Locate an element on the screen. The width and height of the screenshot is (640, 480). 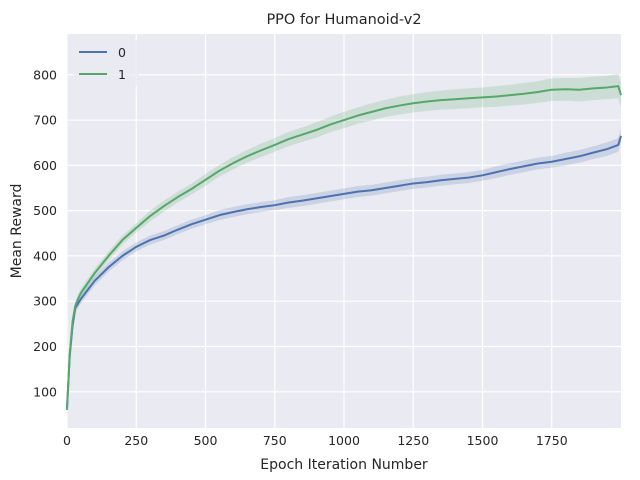
chart-title: PPO for Humanoid-v2 is located at coordinates (343, 20).